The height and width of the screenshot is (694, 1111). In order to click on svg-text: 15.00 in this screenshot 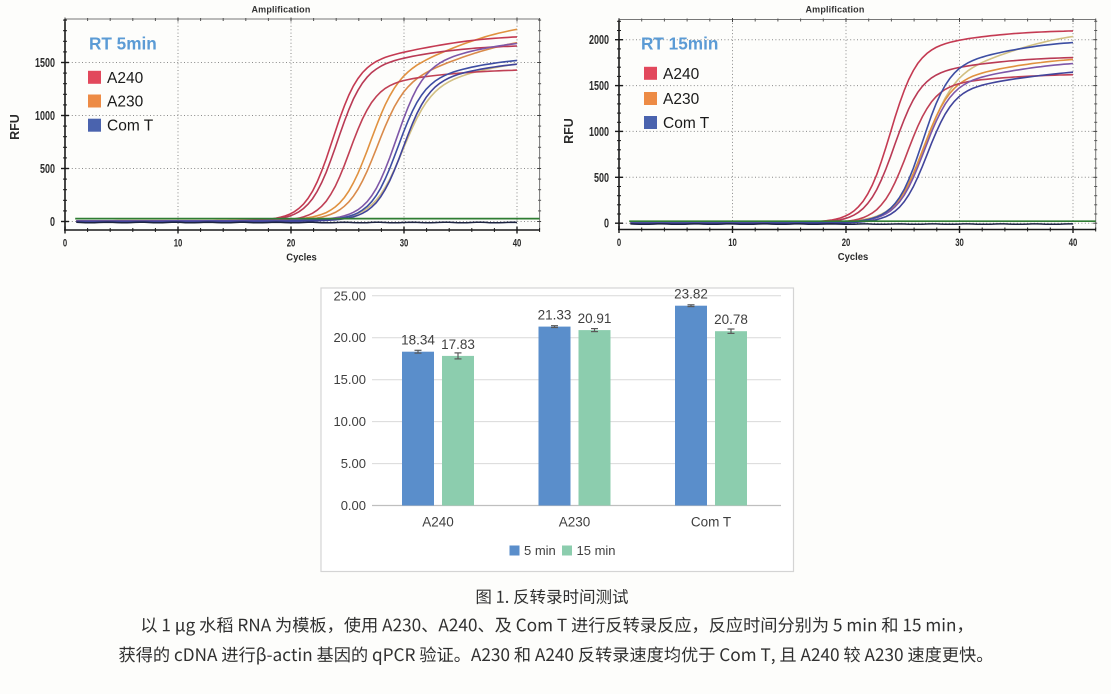, I will do `click(349, 379)`.